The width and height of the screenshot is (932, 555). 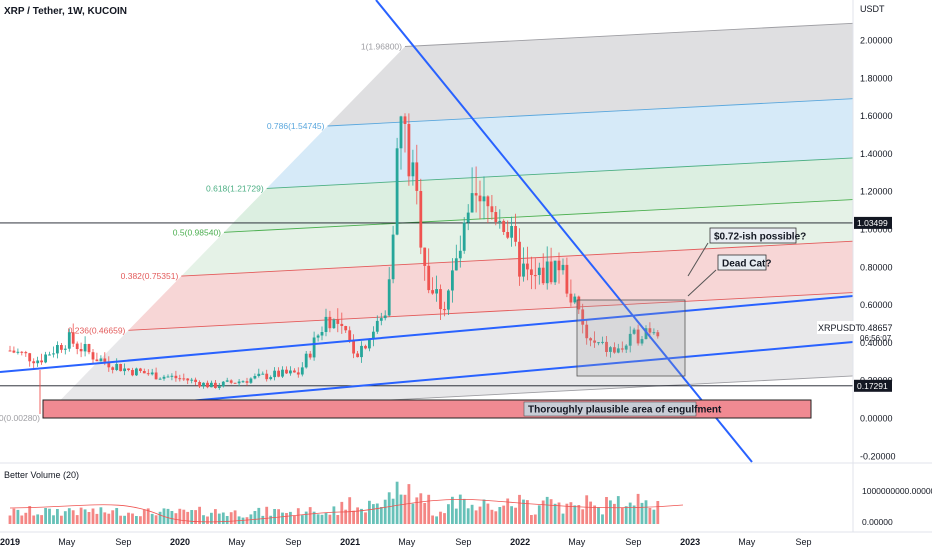 I want to click on range-box, so click(x=631, y=338).